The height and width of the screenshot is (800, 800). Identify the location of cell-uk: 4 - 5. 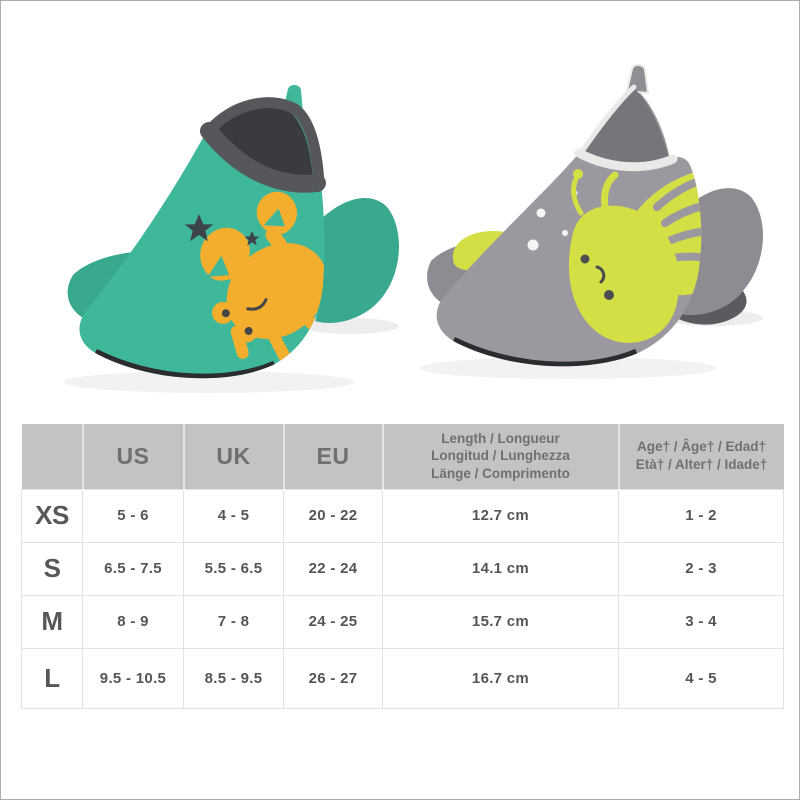
(233, 515).